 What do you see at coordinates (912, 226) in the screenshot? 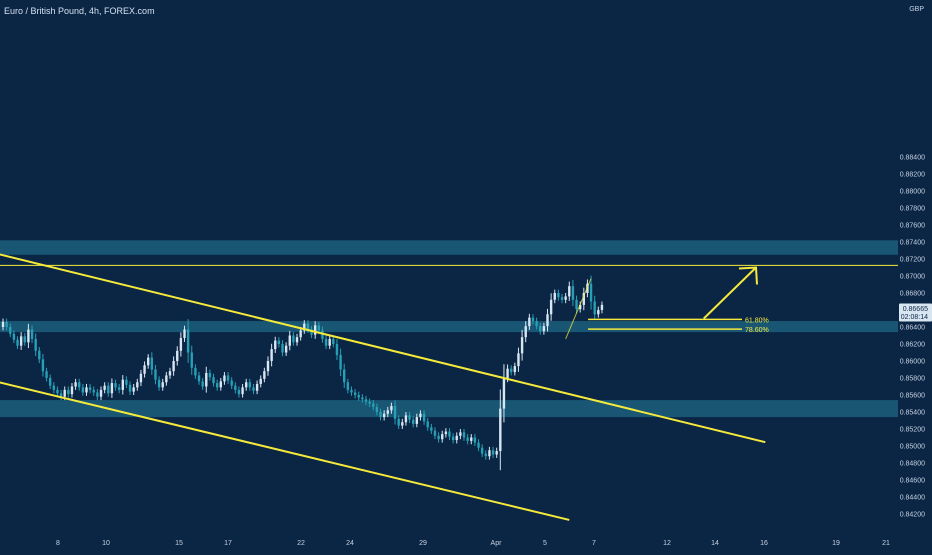
I see `y-tick-label: 0.87600` at bounding box center [912, 226].